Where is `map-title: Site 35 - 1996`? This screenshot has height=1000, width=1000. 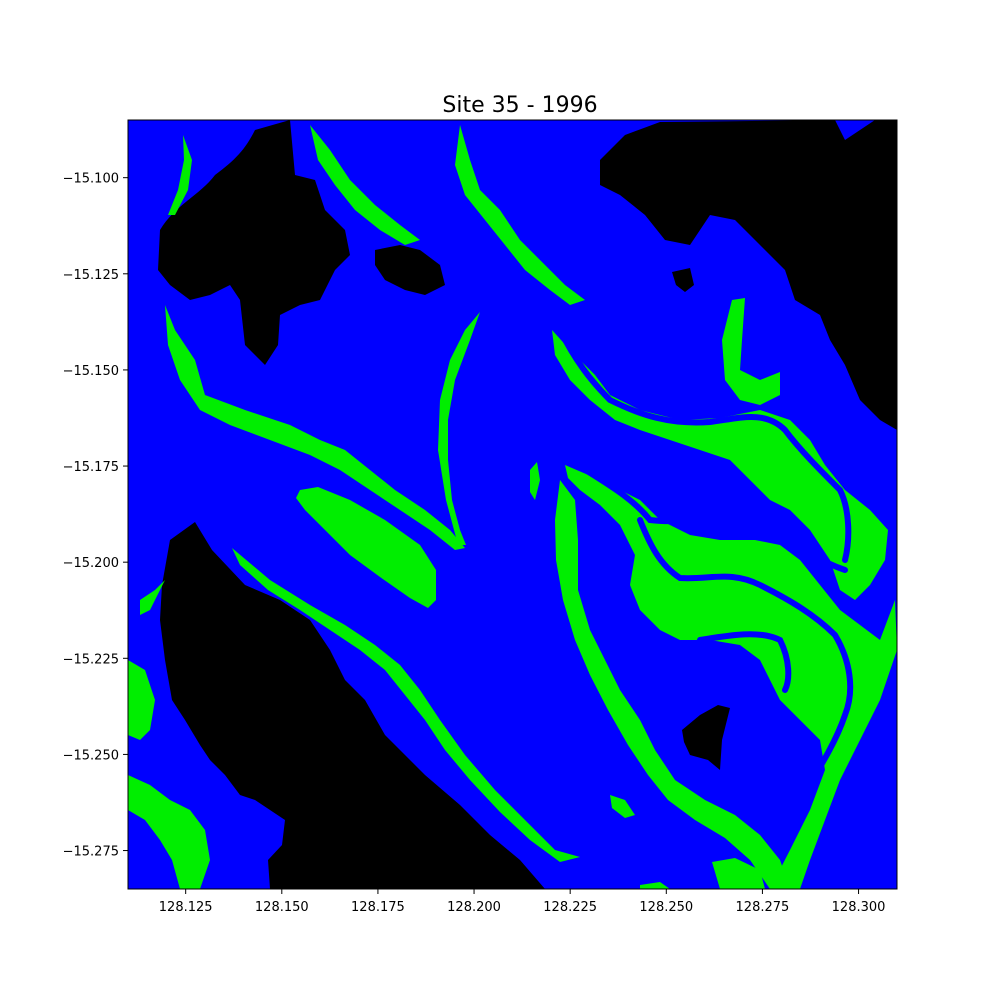 map-title: Site 35 - 1996 is located at coordinates (519, 105).